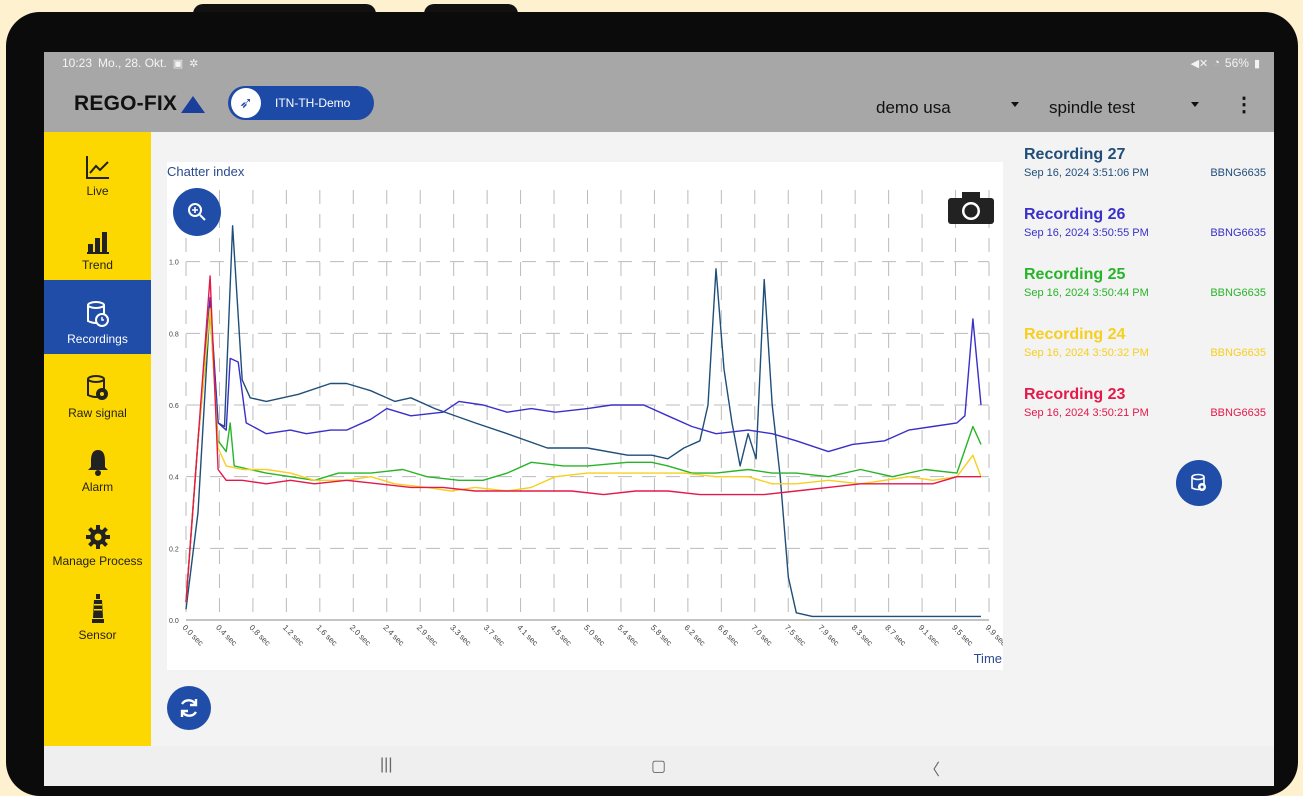 This screenshot has height=796, width=1303. What do you see at coordinates (98, 236) in the screenshot?
I see `bar-chart-icon` at bounding box center [98, 236].